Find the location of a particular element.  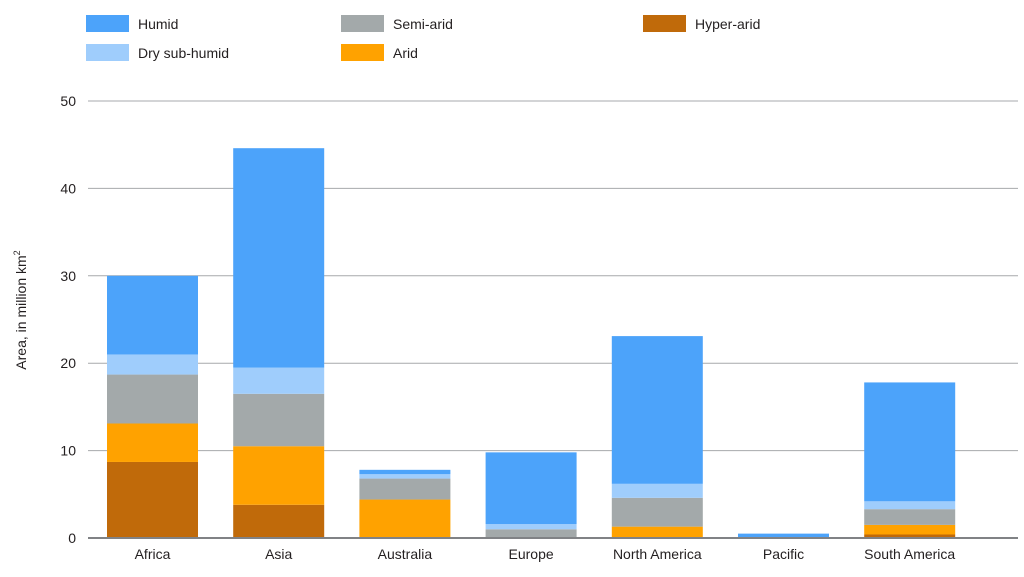

y-axis-label-superscript: 2 is located at coordinates (17, 252).